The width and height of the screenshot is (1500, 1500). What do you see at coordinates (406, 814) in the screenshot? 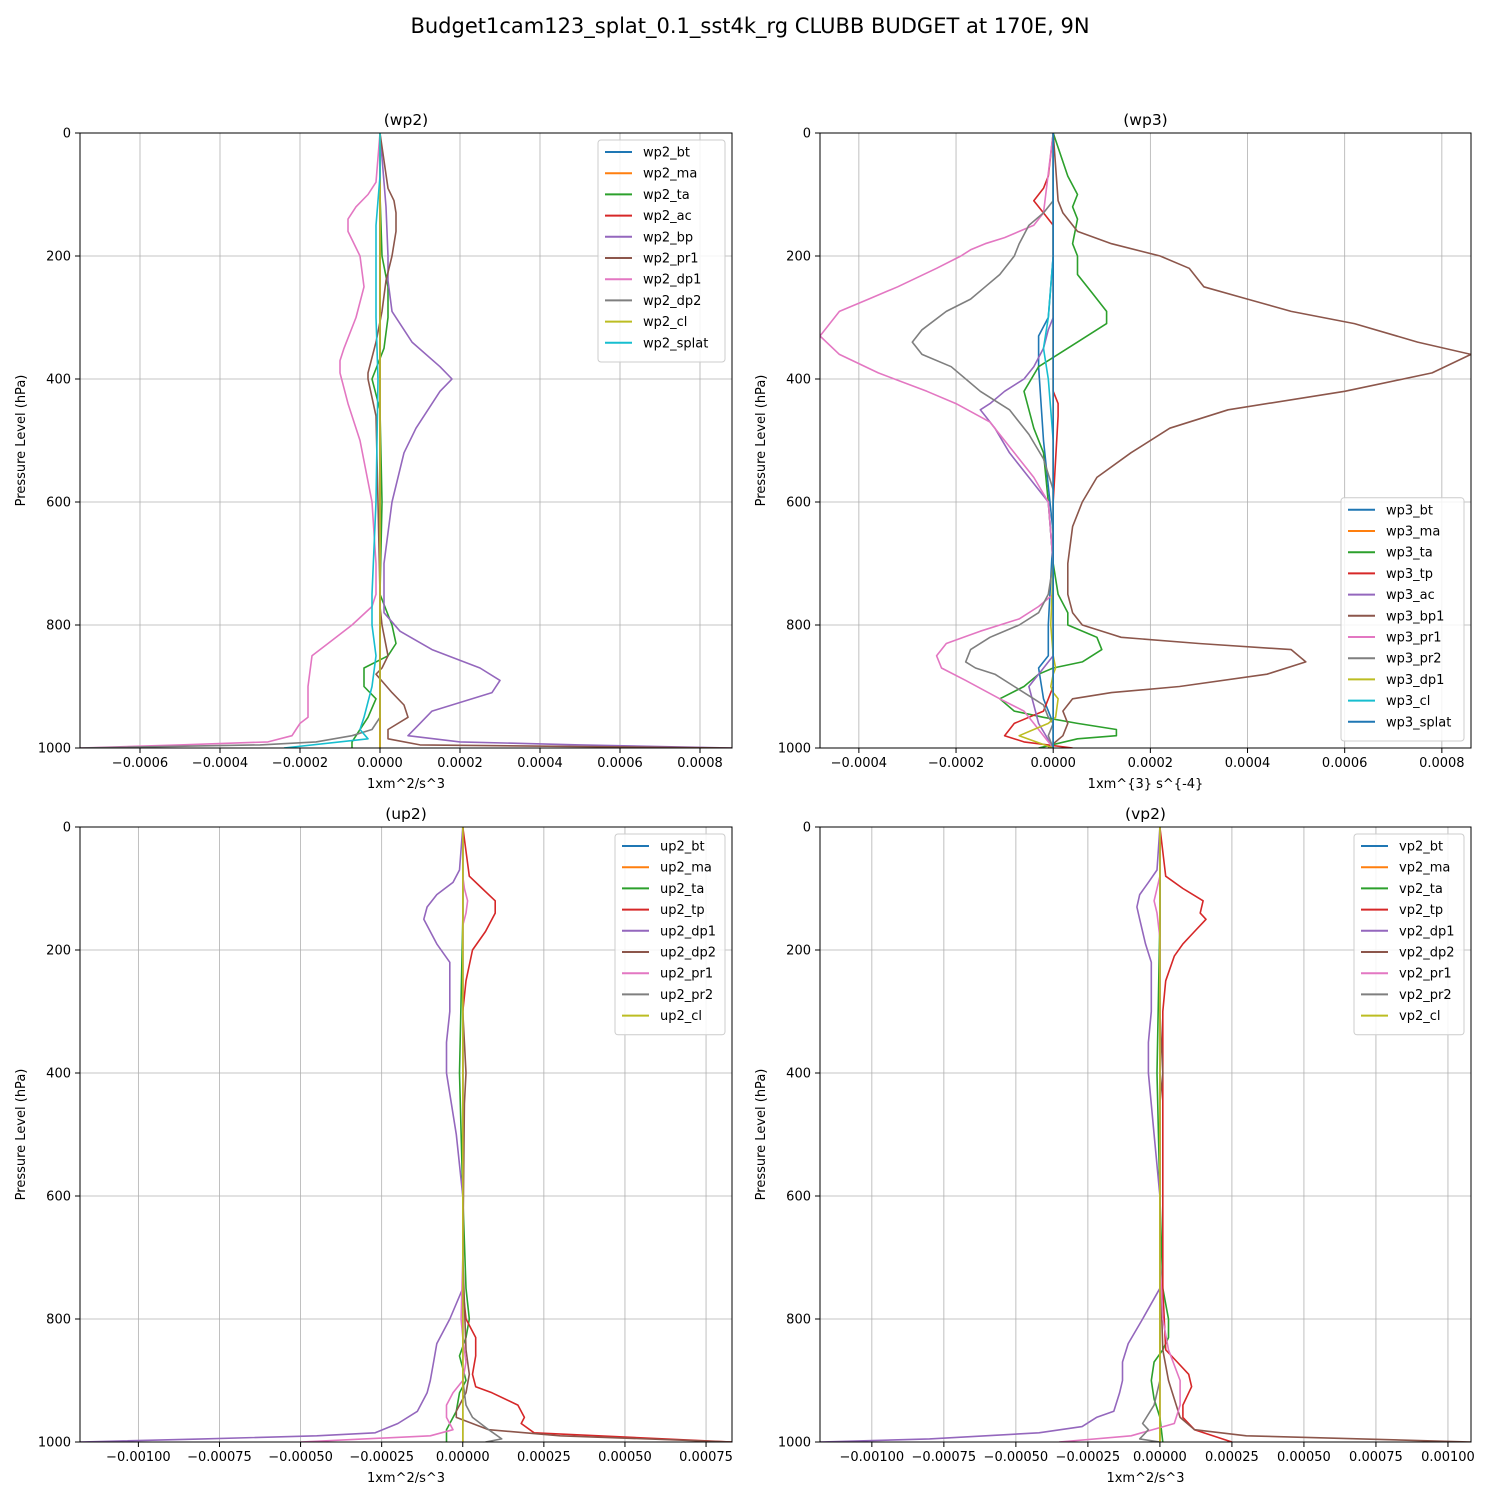
I see `panel-title: (up2)` at bounding box center [406, 814].